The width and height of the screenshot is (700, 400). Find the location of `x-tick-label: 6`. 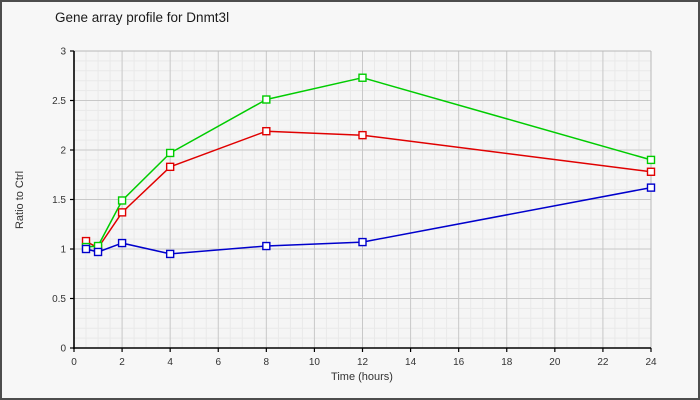

x-tick-label: 6 is located at coordinates (218, 362).